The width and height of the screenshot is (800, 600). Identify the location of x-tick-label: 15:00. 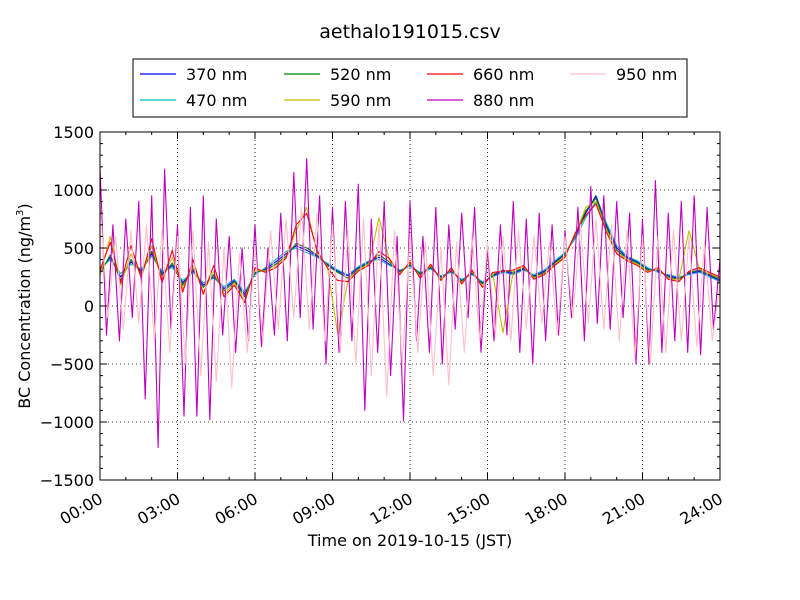
(468, 509).